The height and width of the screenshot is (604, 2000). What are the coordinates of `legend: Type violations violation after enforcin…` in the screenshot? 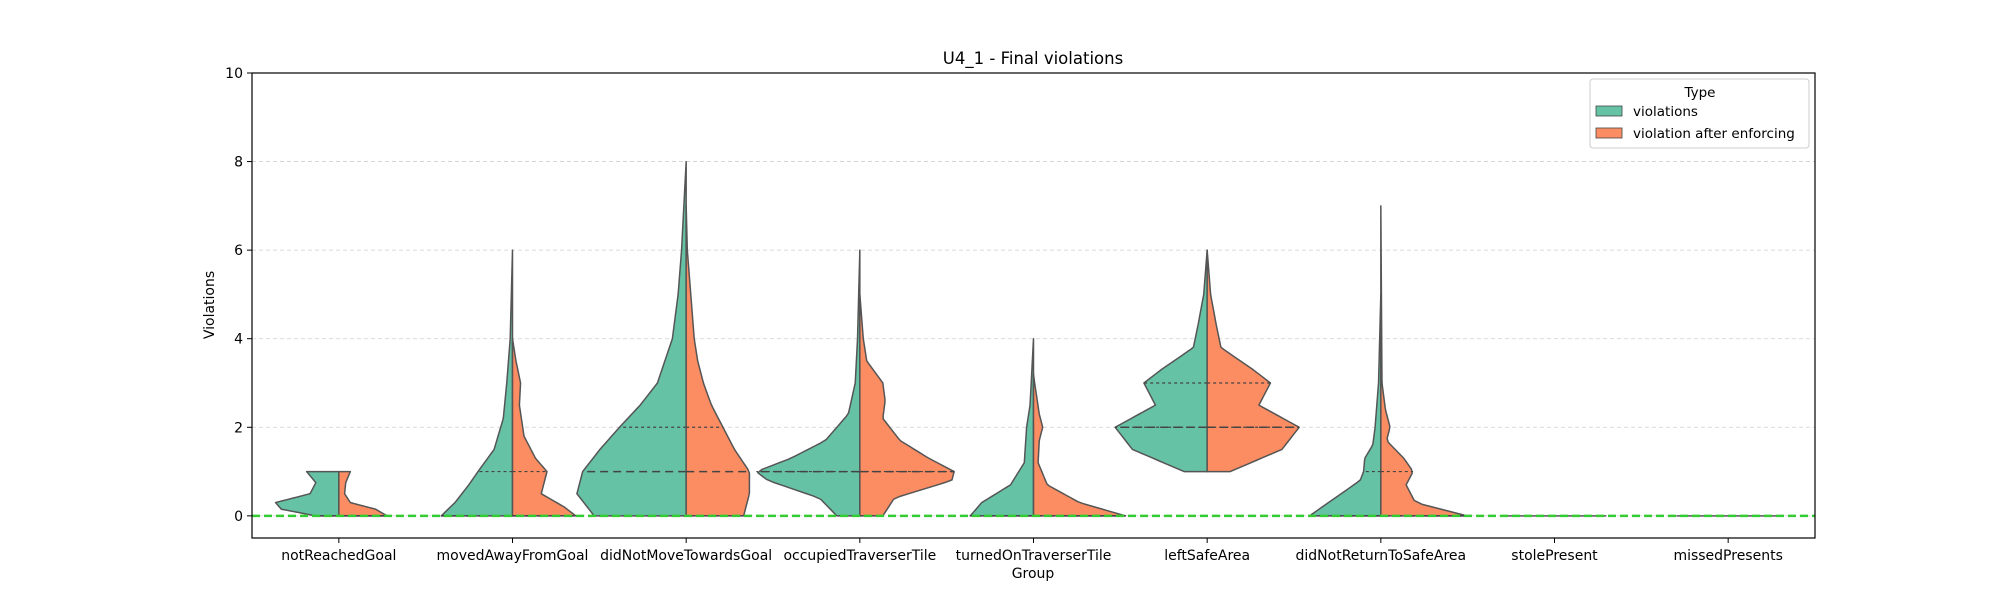 It's located at (1699, 113).